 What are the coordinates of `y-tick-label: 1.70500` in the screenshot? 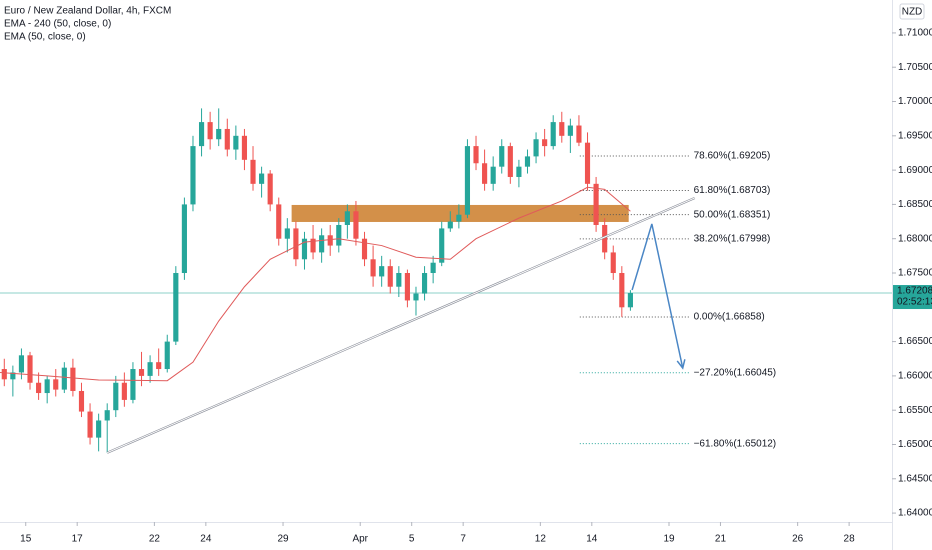 It's located at (915, 67).